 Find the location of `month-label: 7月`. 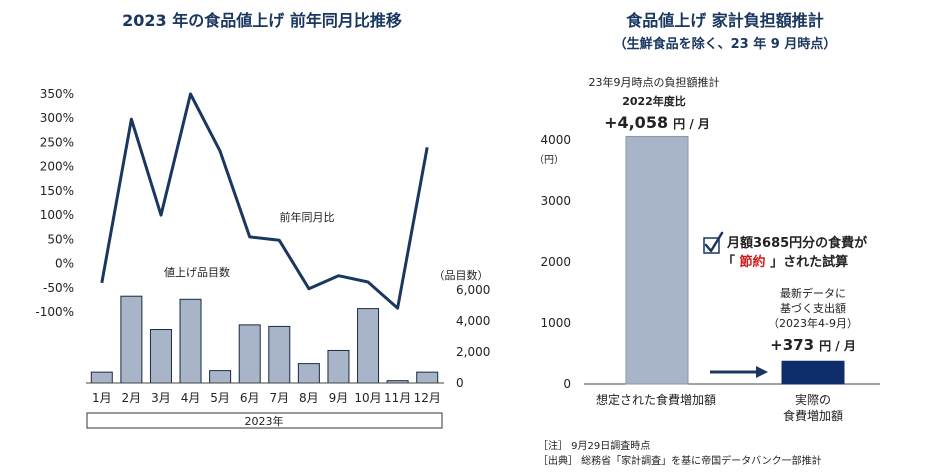

month-label: 7月 is located at coordinates (279, 398).